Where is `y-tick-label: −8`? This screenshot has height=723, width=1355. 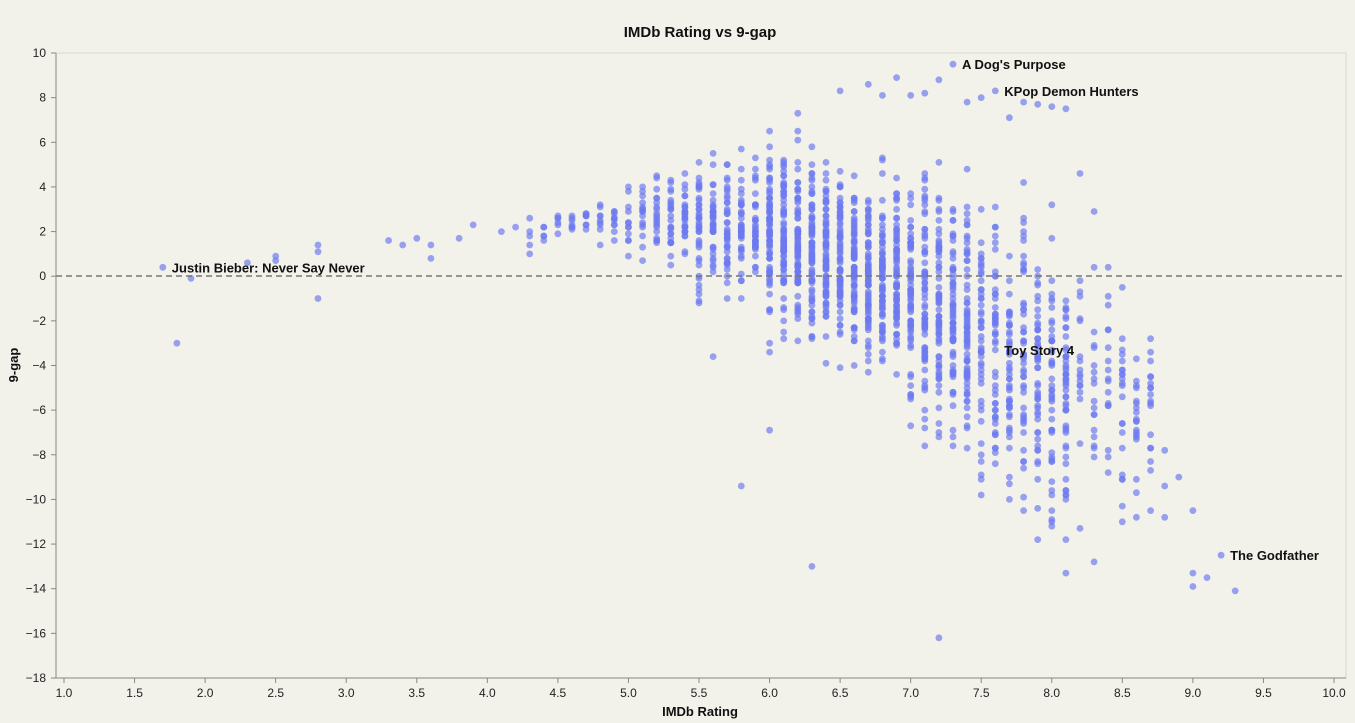 y-tick-label: −8 is located at coordinates (39, 455).